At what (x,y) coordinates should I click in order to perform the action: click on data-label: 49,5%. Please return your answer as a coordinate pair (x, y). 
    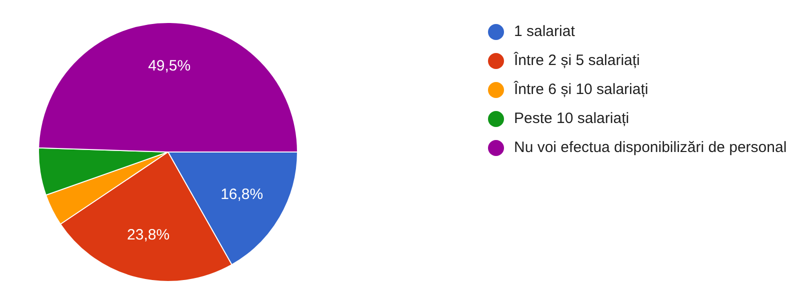
    Looking at the image, I should click on (169, 66).